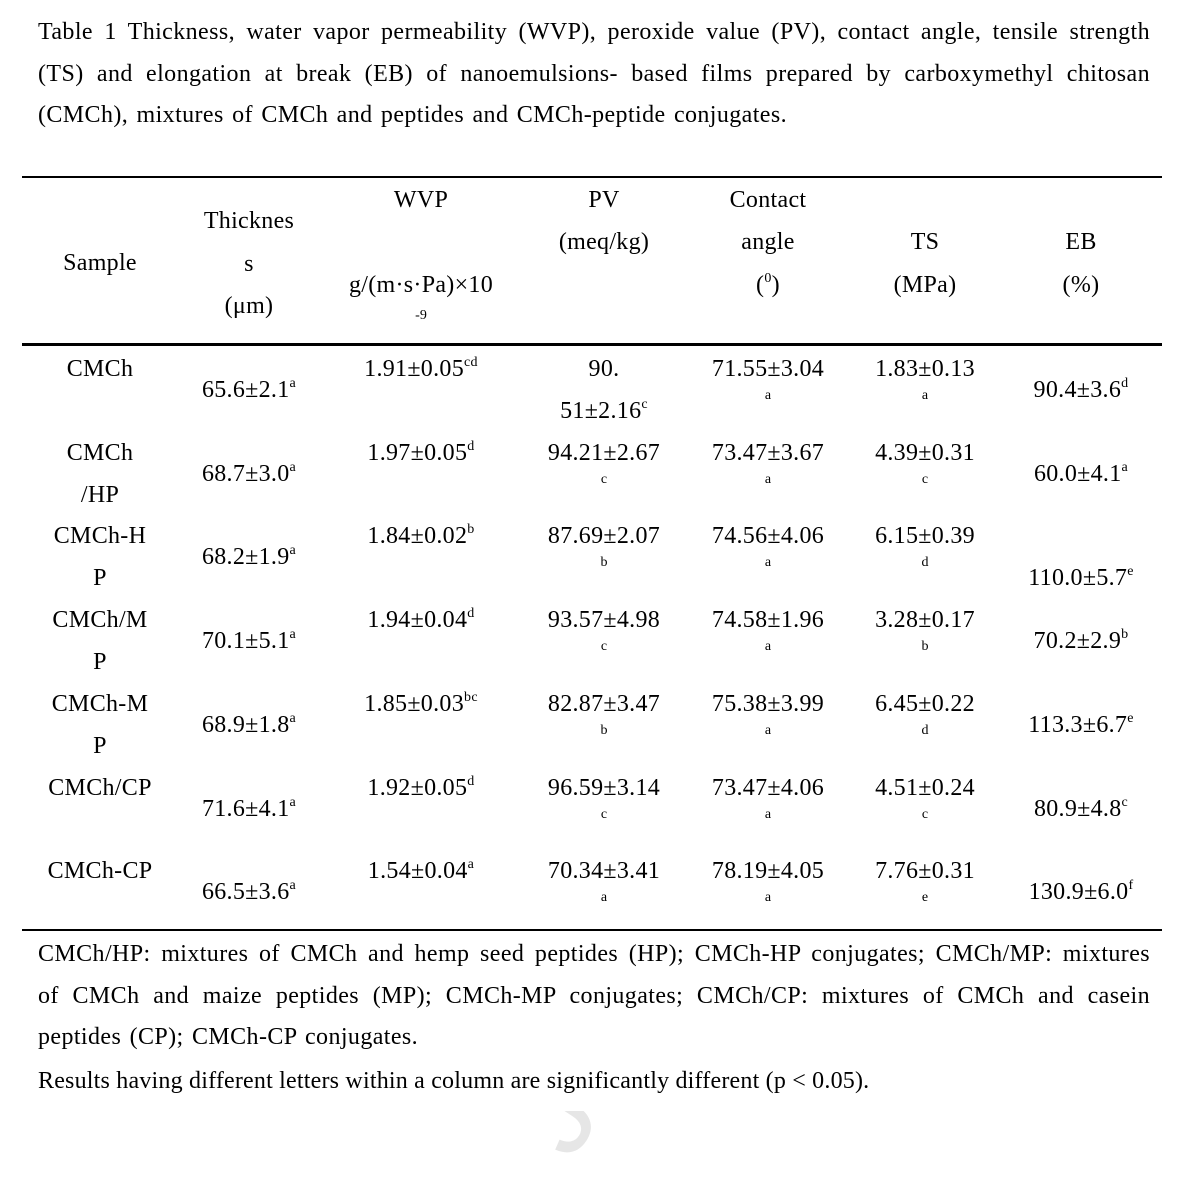 Image resolution: width=1179 pixels, height=1177 pixels. Describe the element at coordinates (421, 200) in the screenshot. I see `header-wvp: WVP` at that location.